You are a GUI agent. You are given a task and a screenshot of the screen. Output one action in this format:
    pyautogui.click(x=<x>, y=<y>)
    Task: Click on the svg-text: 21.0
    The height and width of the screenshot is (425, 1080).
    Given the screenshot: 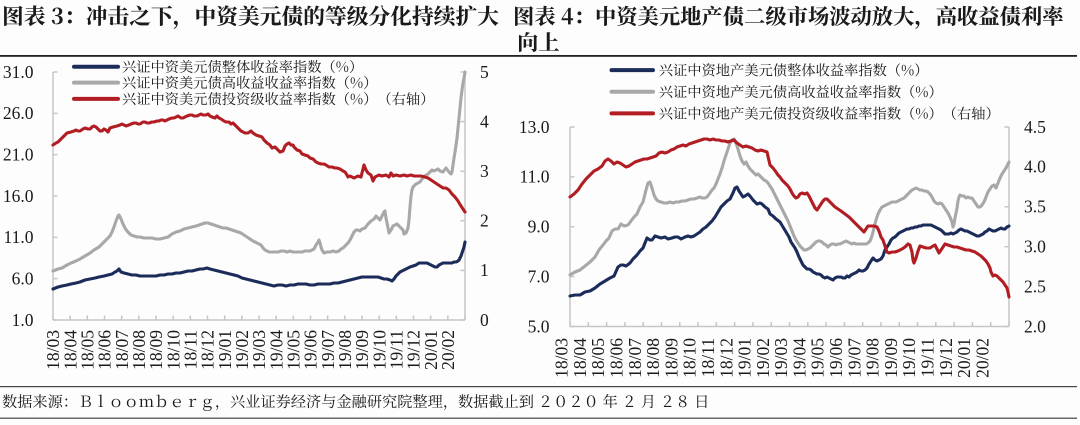 What is the action you would take?
    pyautogui.click(x=18, y=154)
    